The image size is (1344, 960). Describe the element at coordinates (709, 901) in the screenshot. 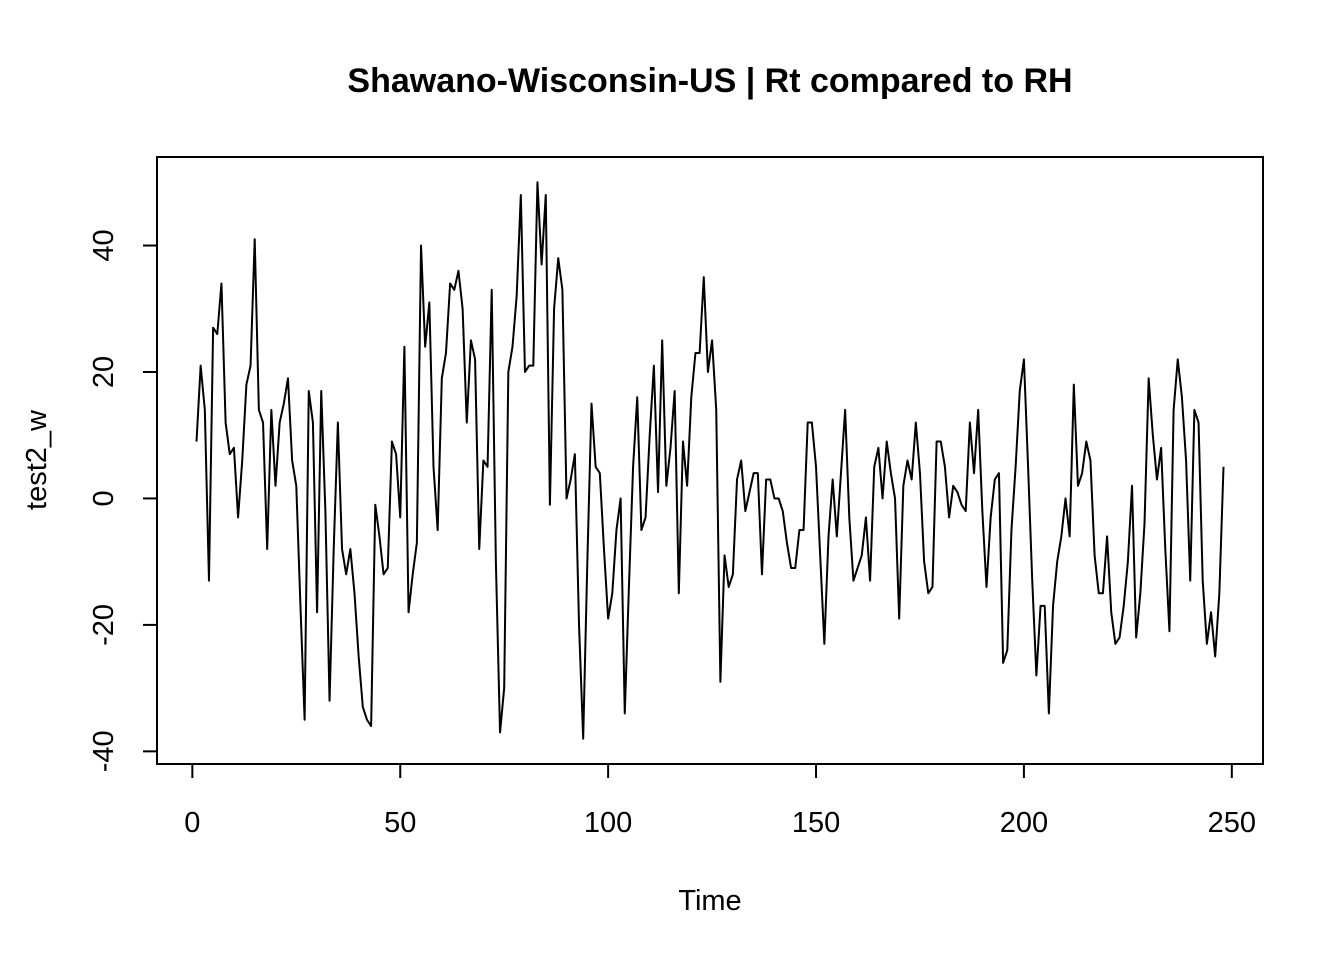

I see `x-axis-label: Time` at that location.